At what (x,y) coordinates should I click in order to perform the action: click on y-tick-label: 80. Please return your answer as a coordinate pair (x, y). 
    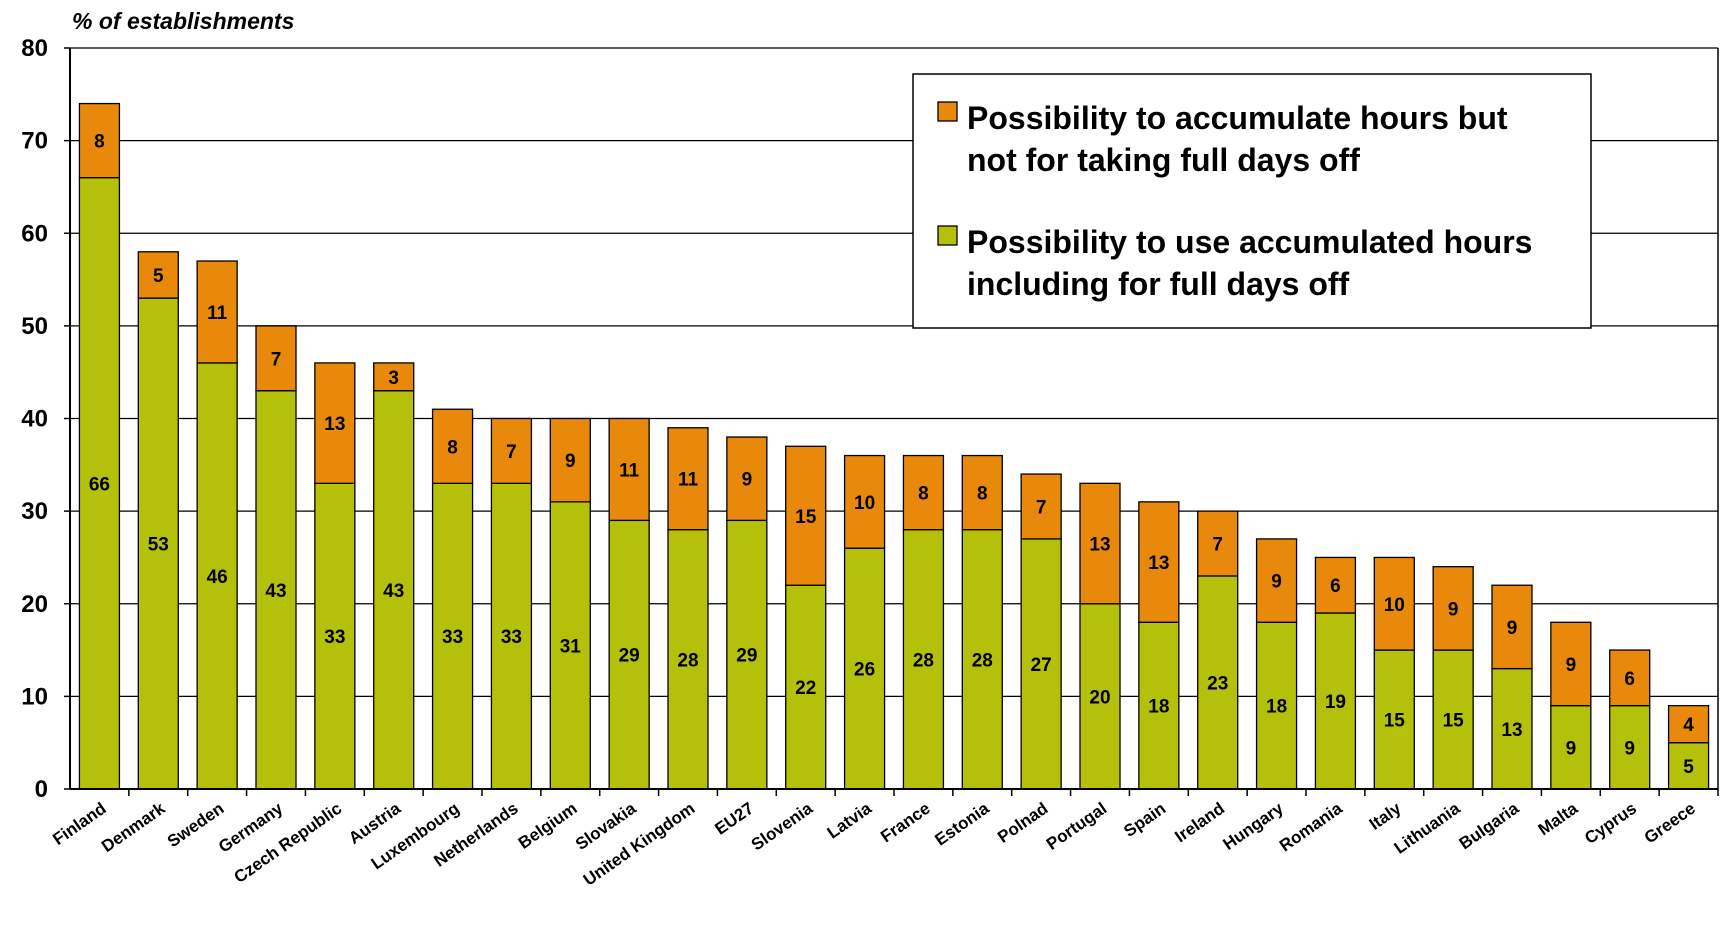
    Looking at the image, I should click on (34, 48).